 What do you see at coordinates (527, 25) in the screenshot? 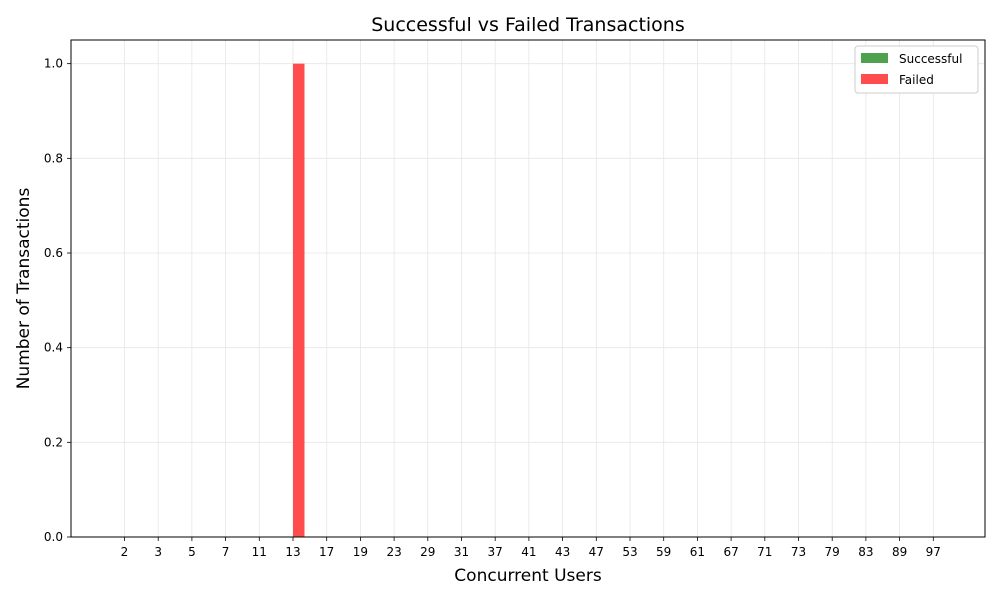
I see `chart-title: Successful vs Failed Transactions` at bounding box center [527, 25].